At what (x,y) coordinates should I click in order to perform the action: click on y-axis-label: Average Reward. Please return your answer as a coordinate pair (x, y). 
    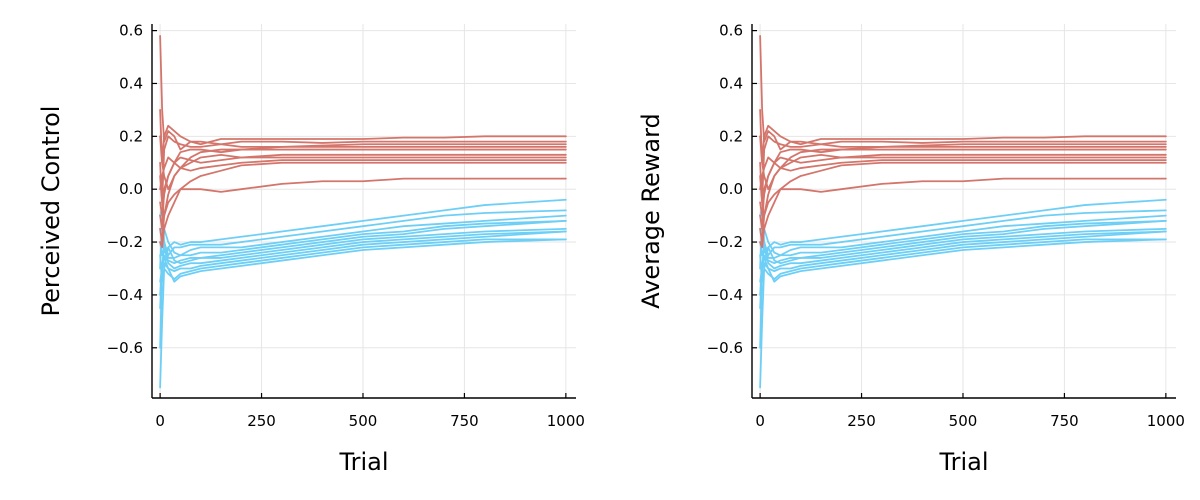
    Looking at the image, I should click on (651, 211).